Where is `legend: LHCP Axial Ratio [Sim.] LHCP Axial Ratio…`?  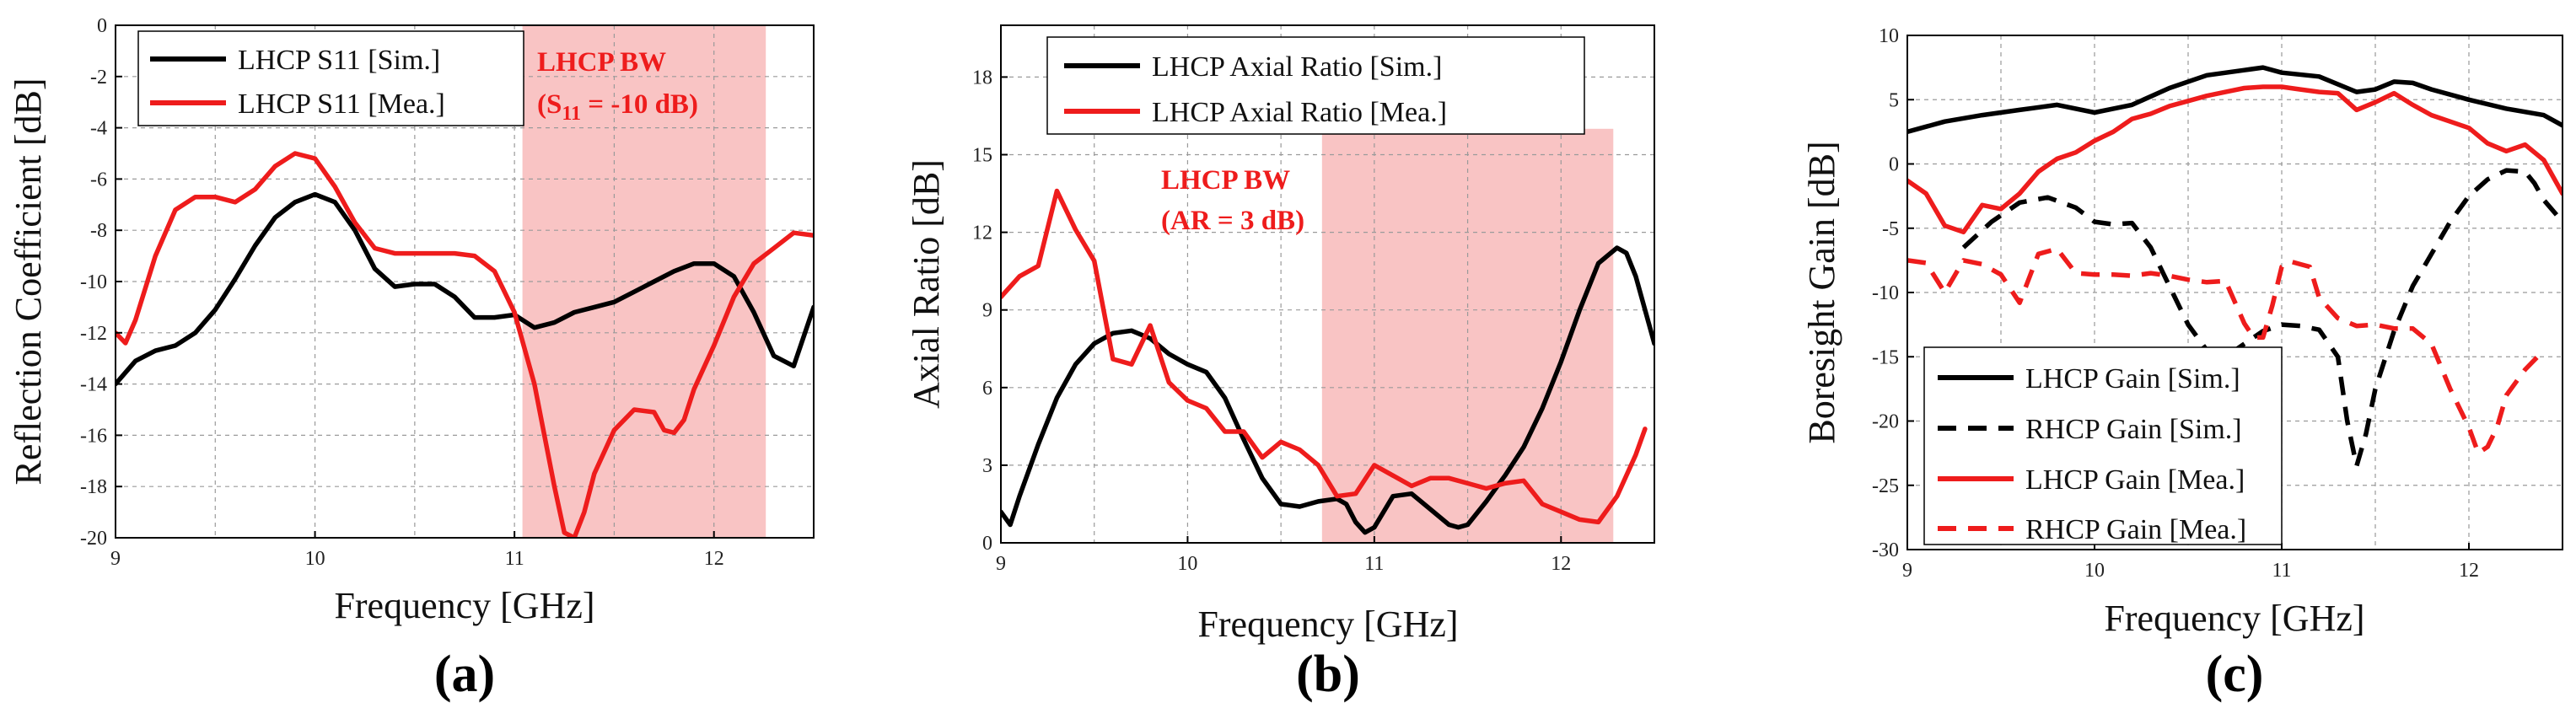 legend: LHCP Axial Ratio [Sim.] LHCP Axial Ratio… is located at coordinates (1315, 85).